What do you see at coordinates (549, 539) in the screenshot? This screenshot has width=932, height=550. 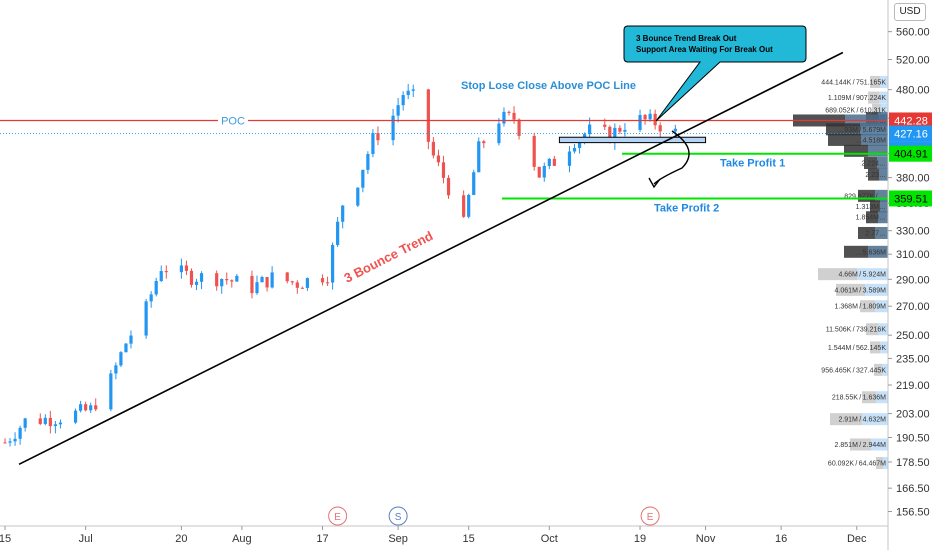 I see `time-tick-label: Oct` at bounding box center [549, 539].